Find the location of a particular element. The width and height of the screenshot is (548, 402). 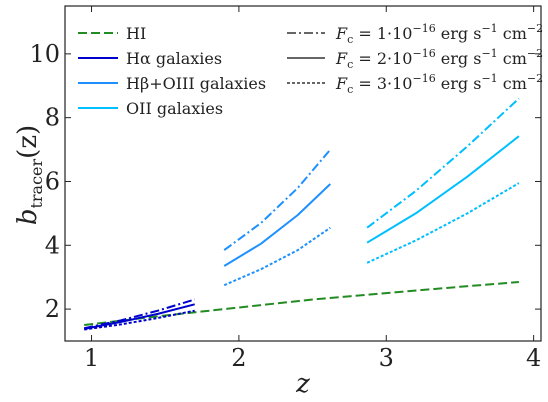

series-line-oii-galaxies-fc3 is located at coordinates (443, 223).